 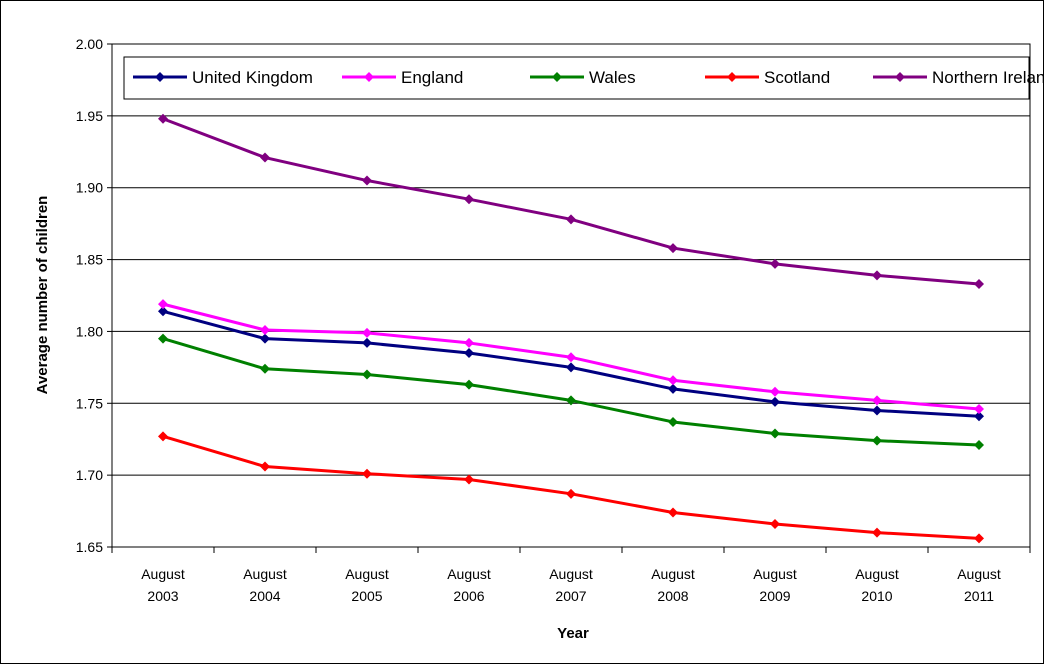 I want to click on y-tick-label: 1.65, so click(x=89, y=547).